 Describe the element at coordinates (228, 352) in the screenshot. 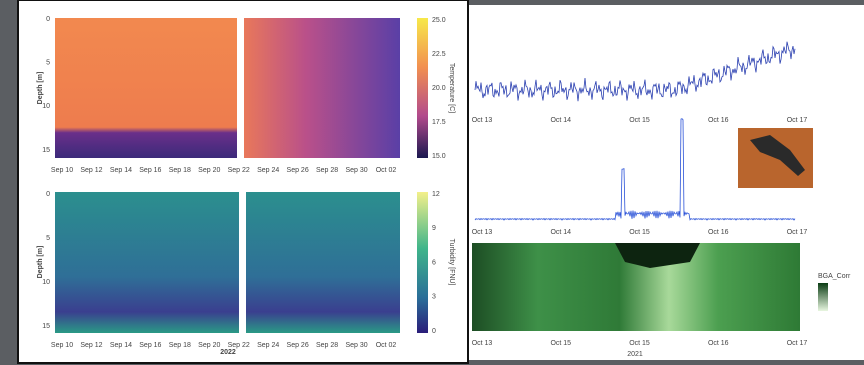

I see `year-label: 2022` at that location.